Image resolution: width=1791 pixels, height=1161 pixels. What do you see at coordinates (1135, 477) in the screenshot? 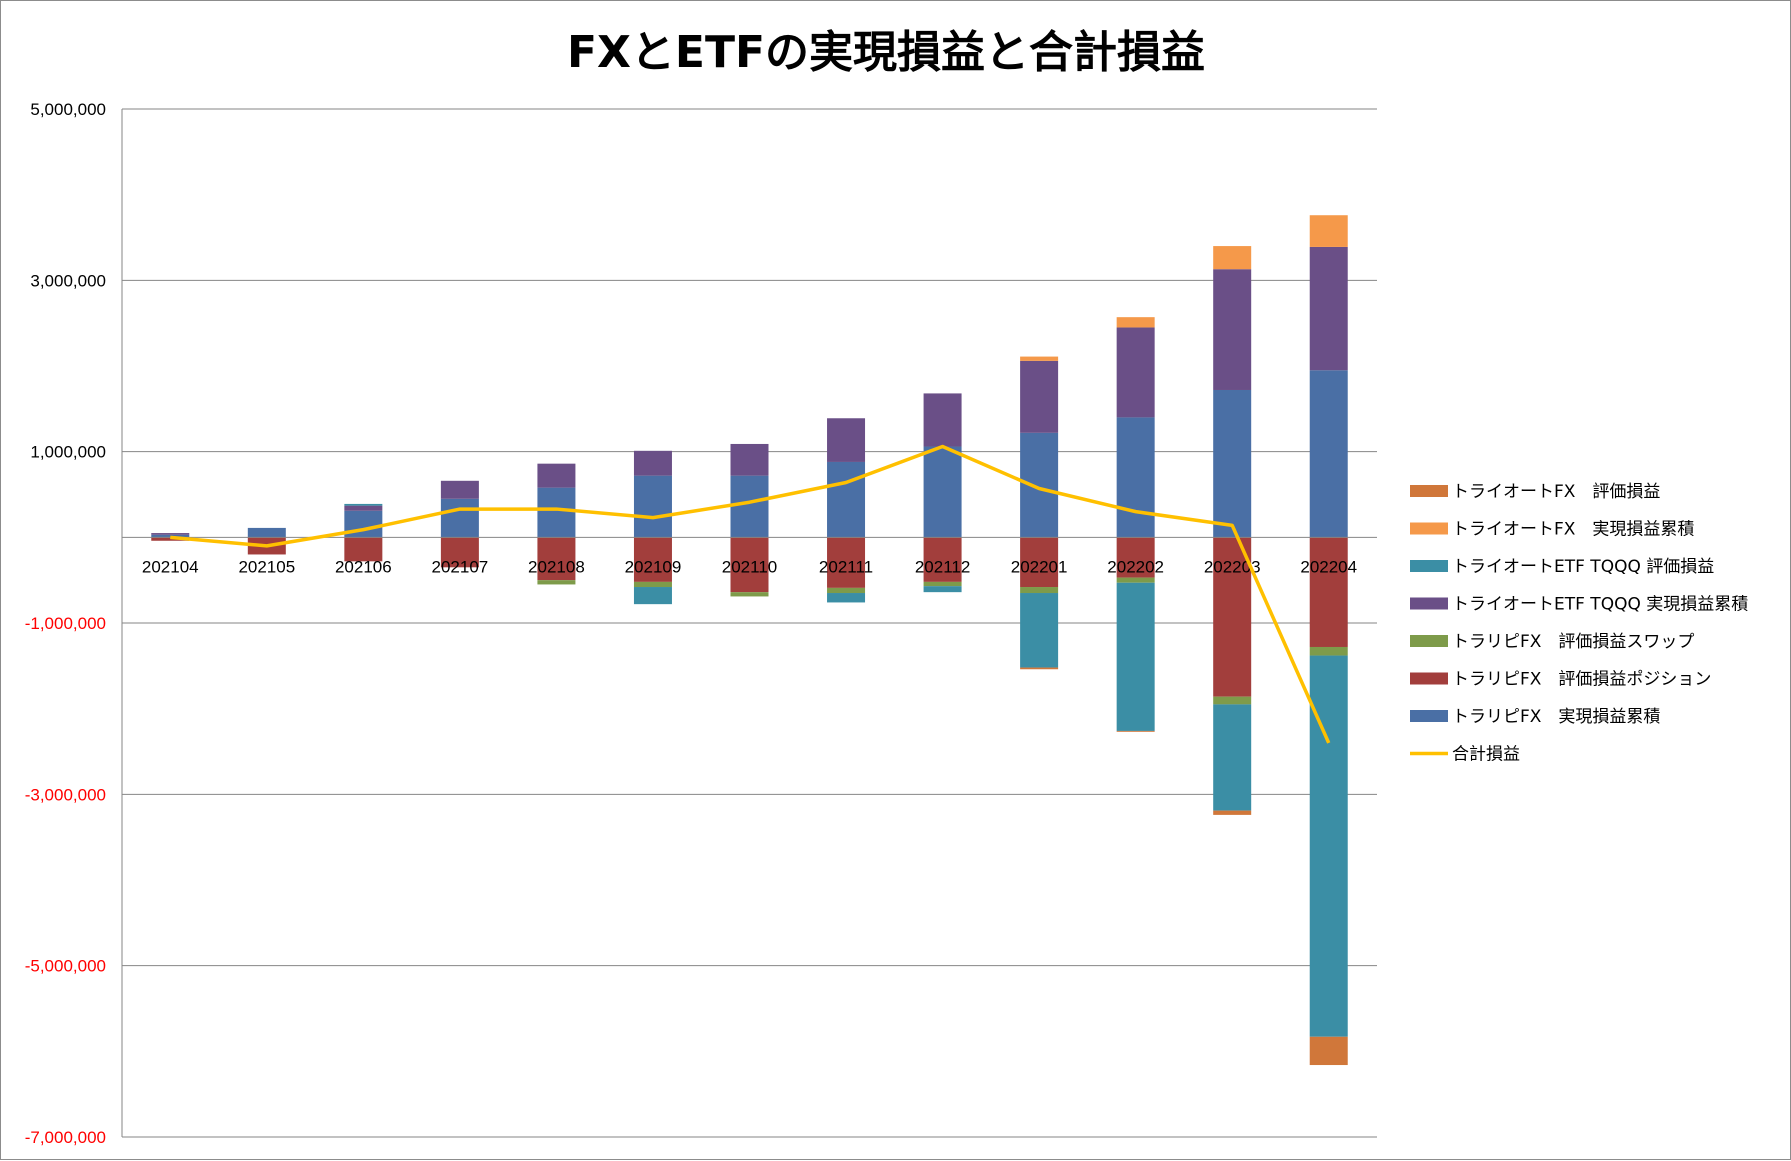
I see `bar-segment: トラリピFX 実現損益累積 202202: 1400000` at bounding box center [1135, 477].